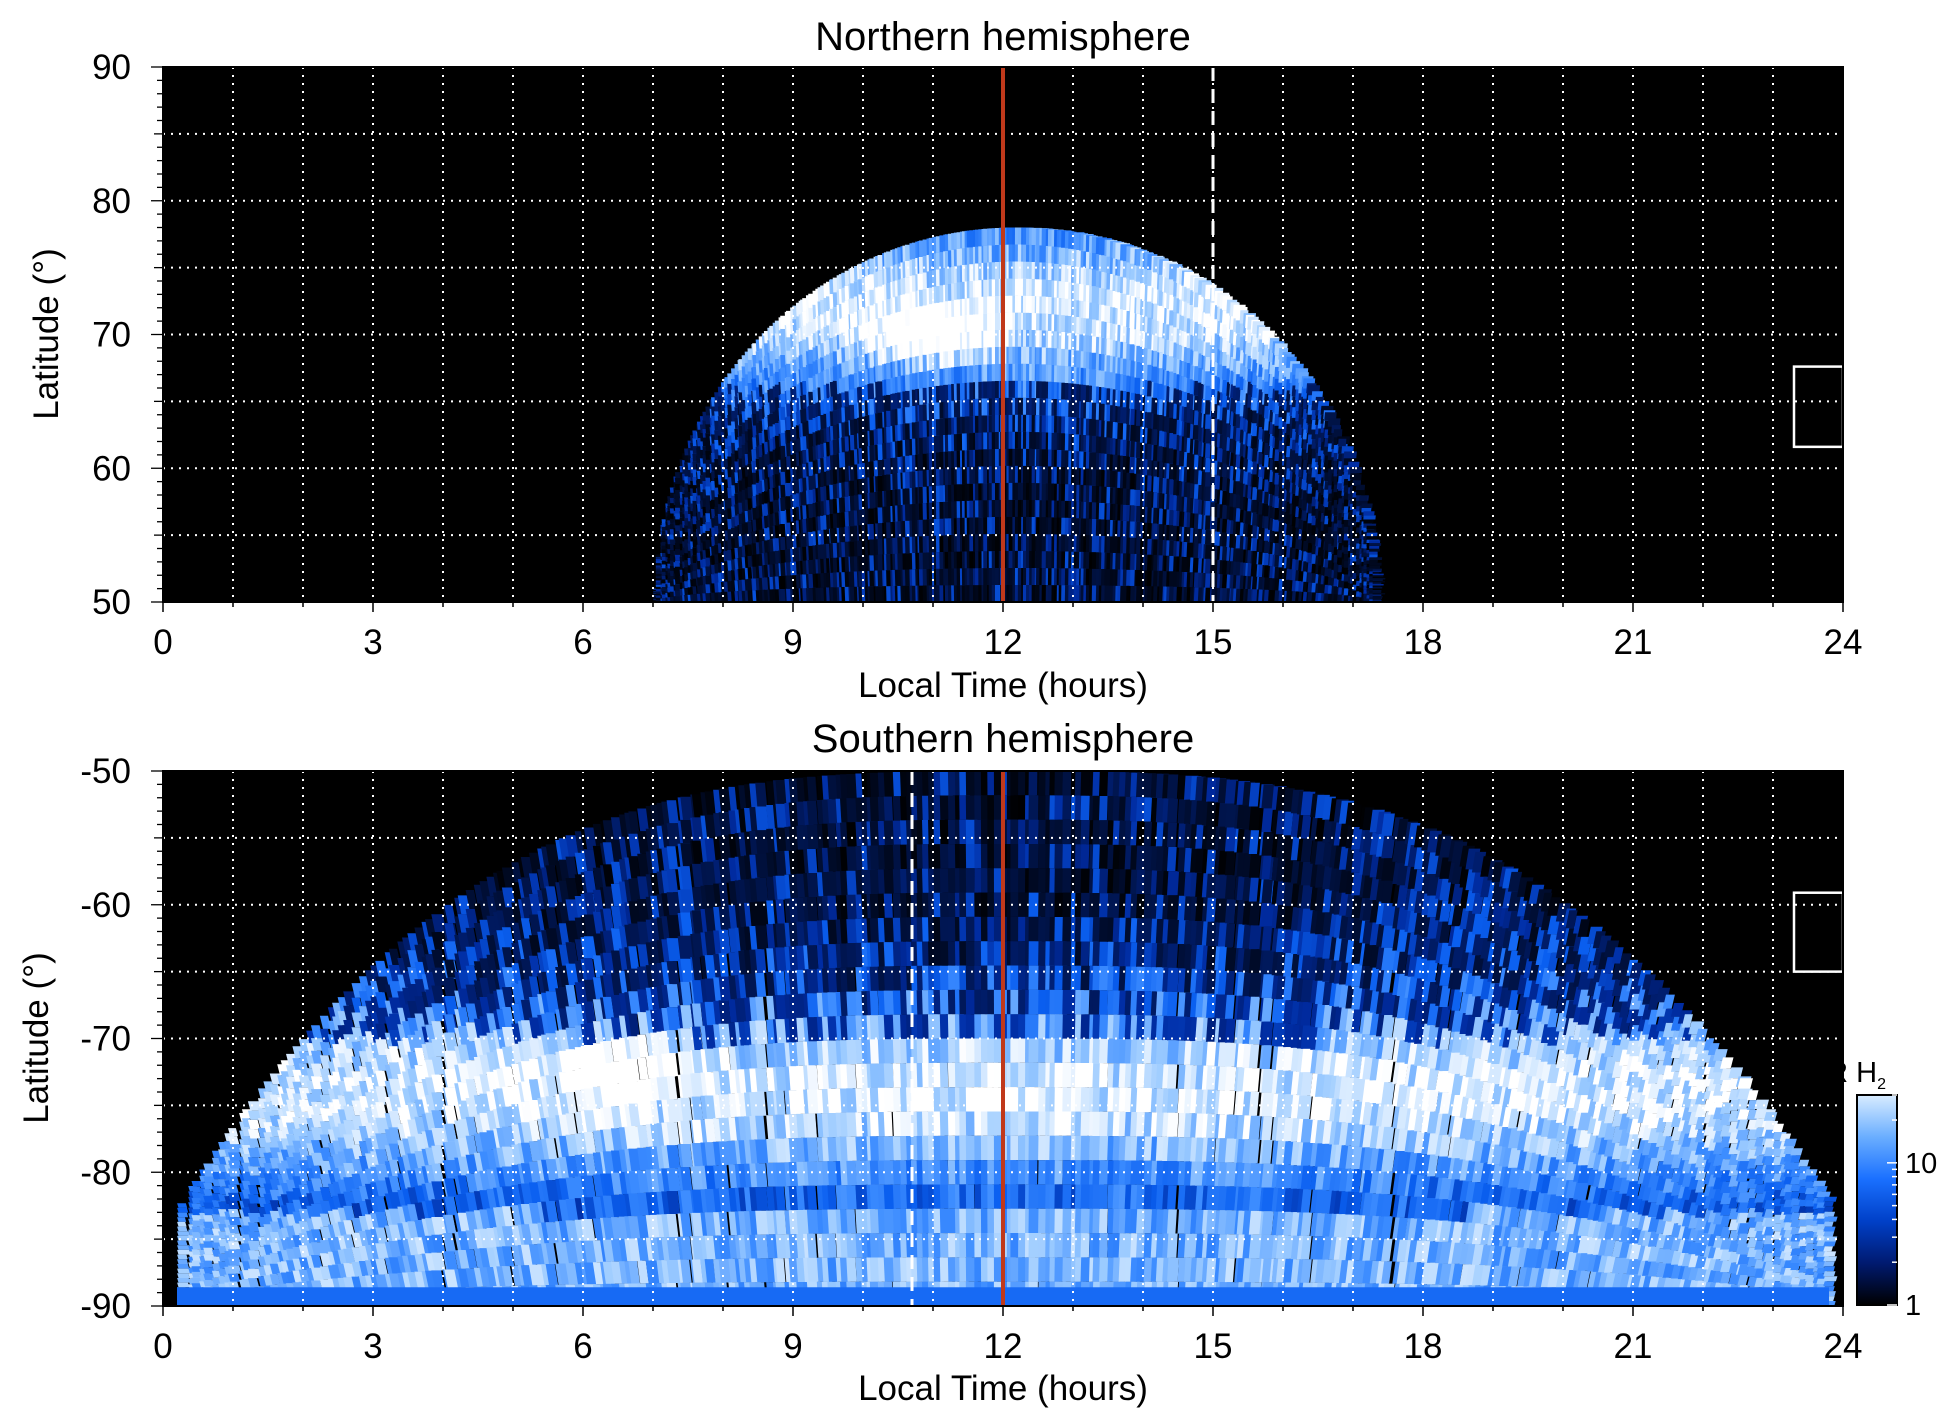 This screenshot has width=1950, height=1423. Describe the element at coordinates (1019, 414) in the screenshot. I see `north-intensity-map` at that location.